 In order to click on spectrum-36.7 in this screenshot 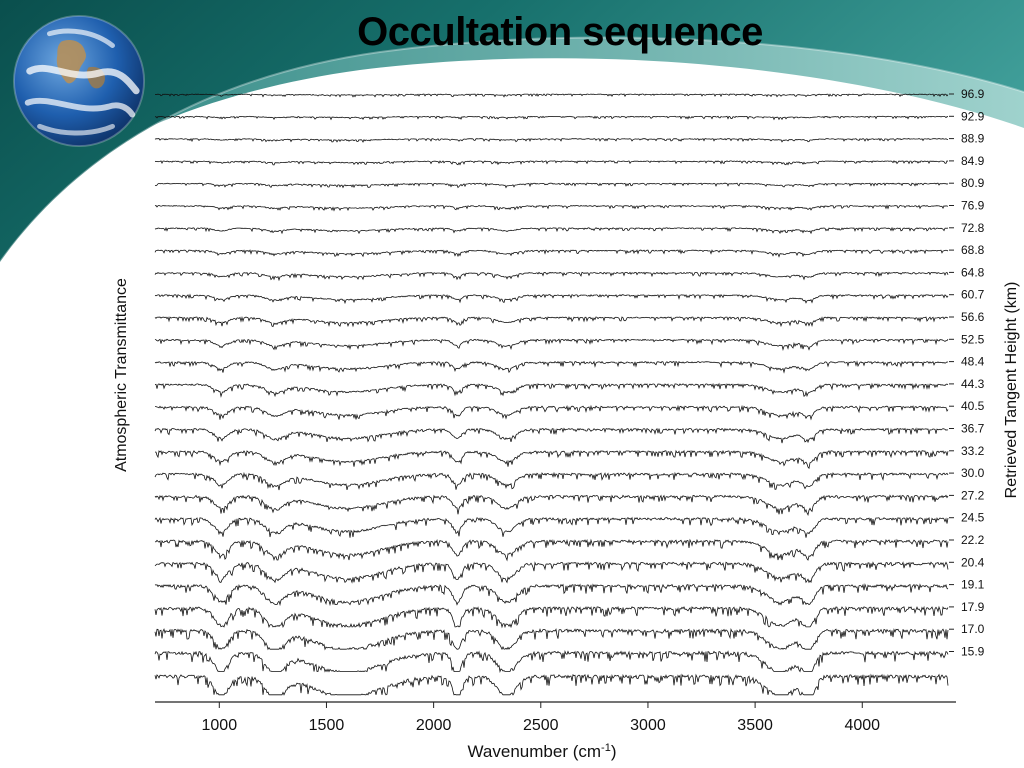, I will do `click(551, 435)`.